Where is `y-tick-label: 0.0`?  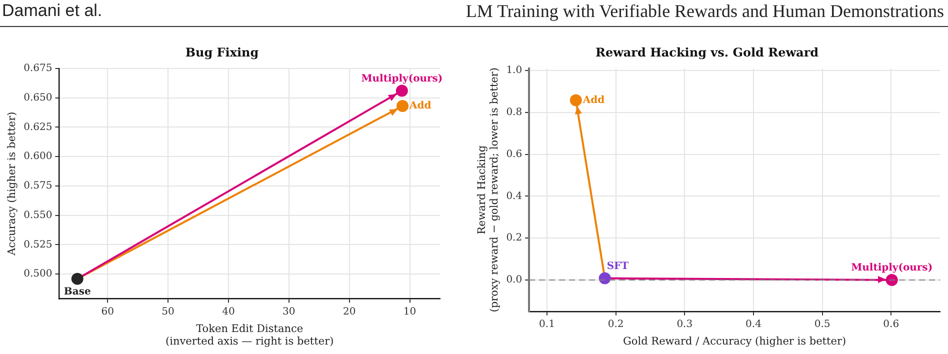
y-tick-label: 0.0 is located at coordinates (514, 280).